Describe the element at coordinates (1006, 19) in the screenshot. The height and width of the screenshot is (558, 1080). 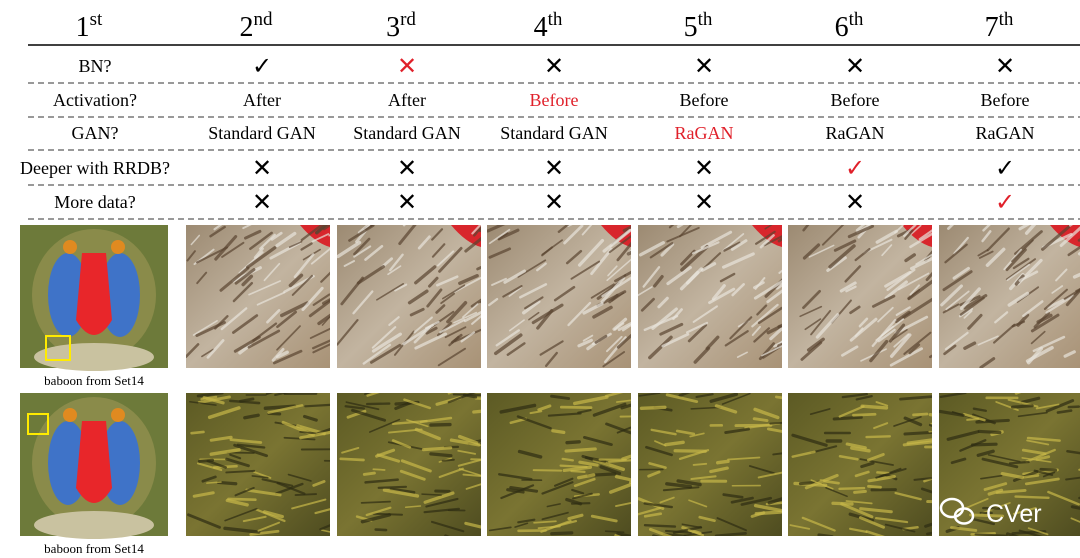
I see `header-ordinal: th` at that location.